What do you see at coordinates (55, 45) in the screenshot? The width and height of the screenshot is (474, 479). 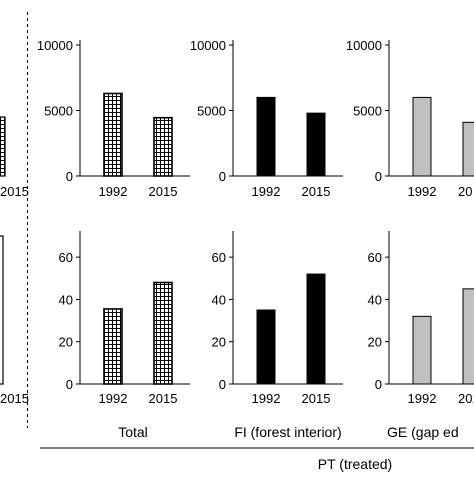 I see `panel-1-1-y-tick-label: 10000` at bounding box center [55, 45].